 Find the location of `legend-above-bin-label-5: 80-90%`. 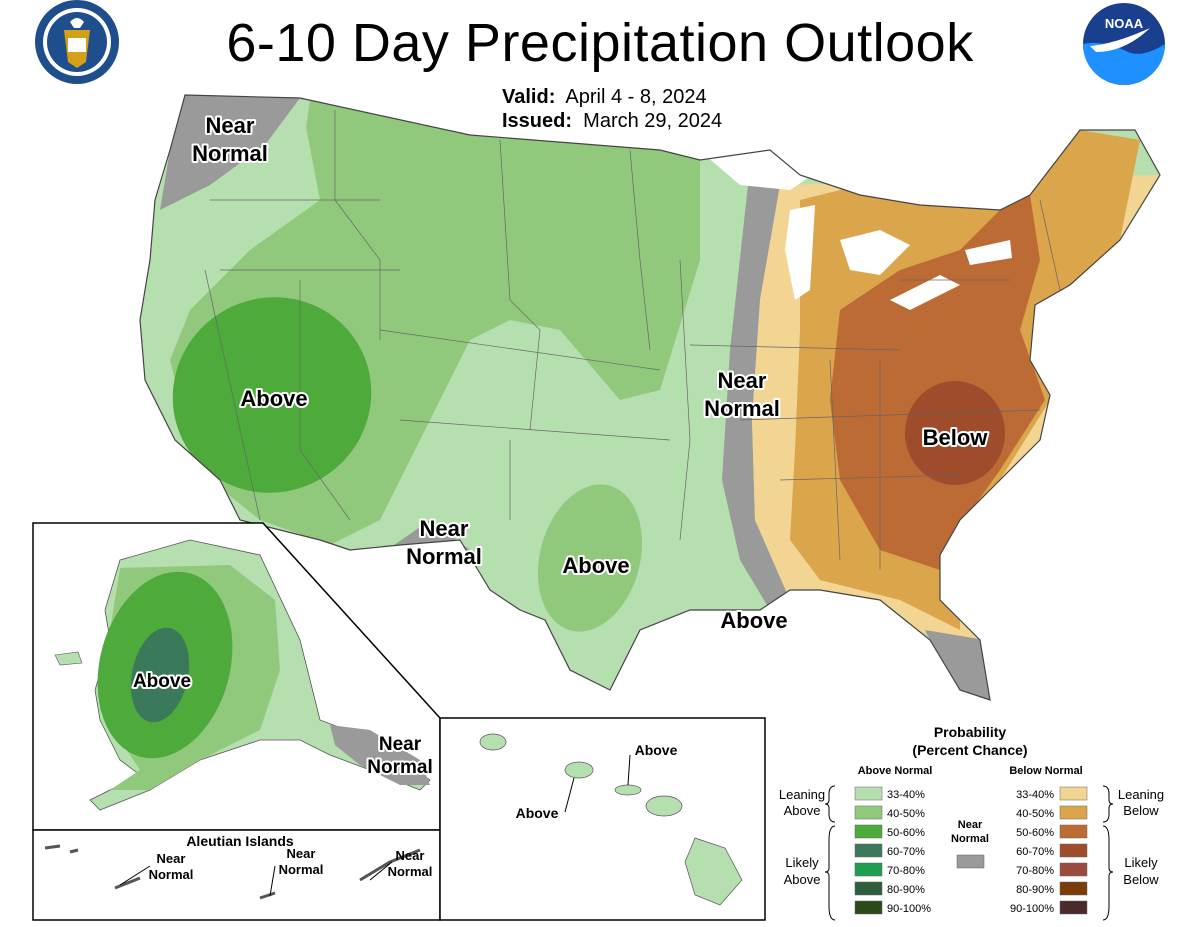

legend-above-bin-label-5: 80-90% is located at coordinates (906, 890).